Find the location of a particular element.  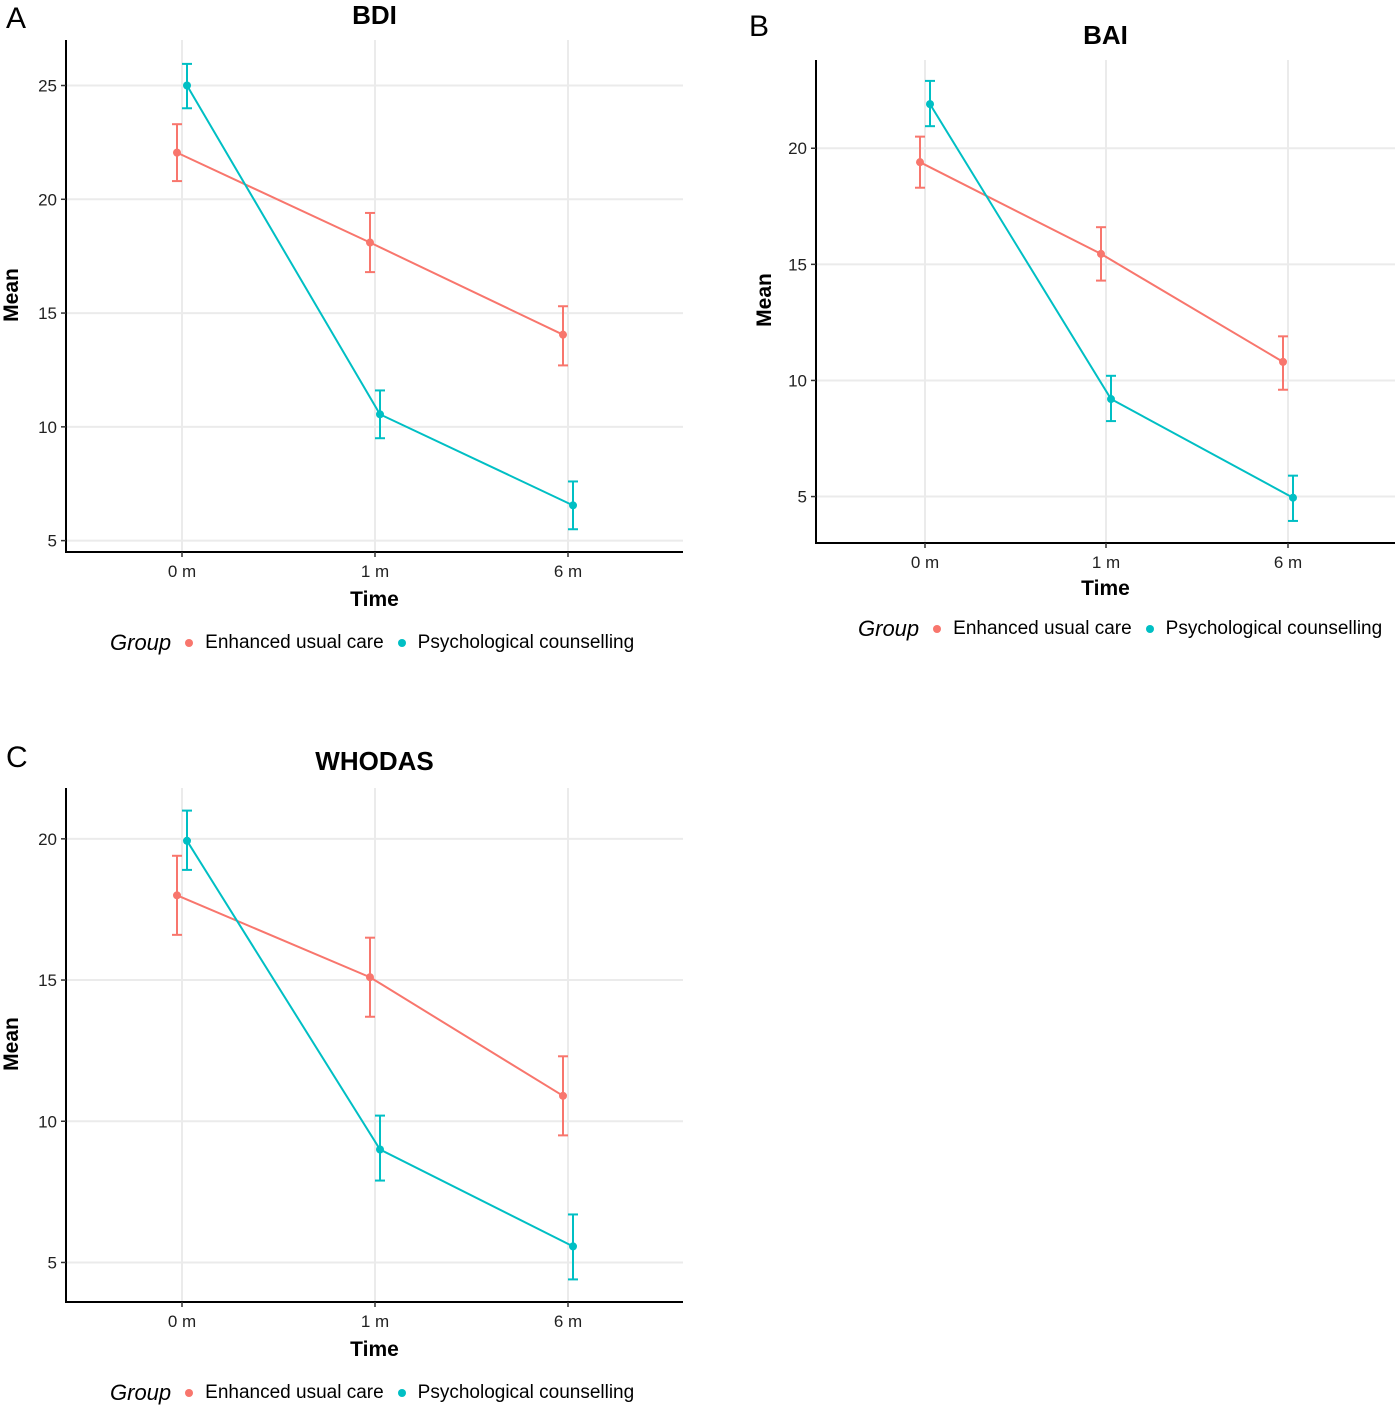

chart-title-bdi: BDI is located at coordinates (374, 15).